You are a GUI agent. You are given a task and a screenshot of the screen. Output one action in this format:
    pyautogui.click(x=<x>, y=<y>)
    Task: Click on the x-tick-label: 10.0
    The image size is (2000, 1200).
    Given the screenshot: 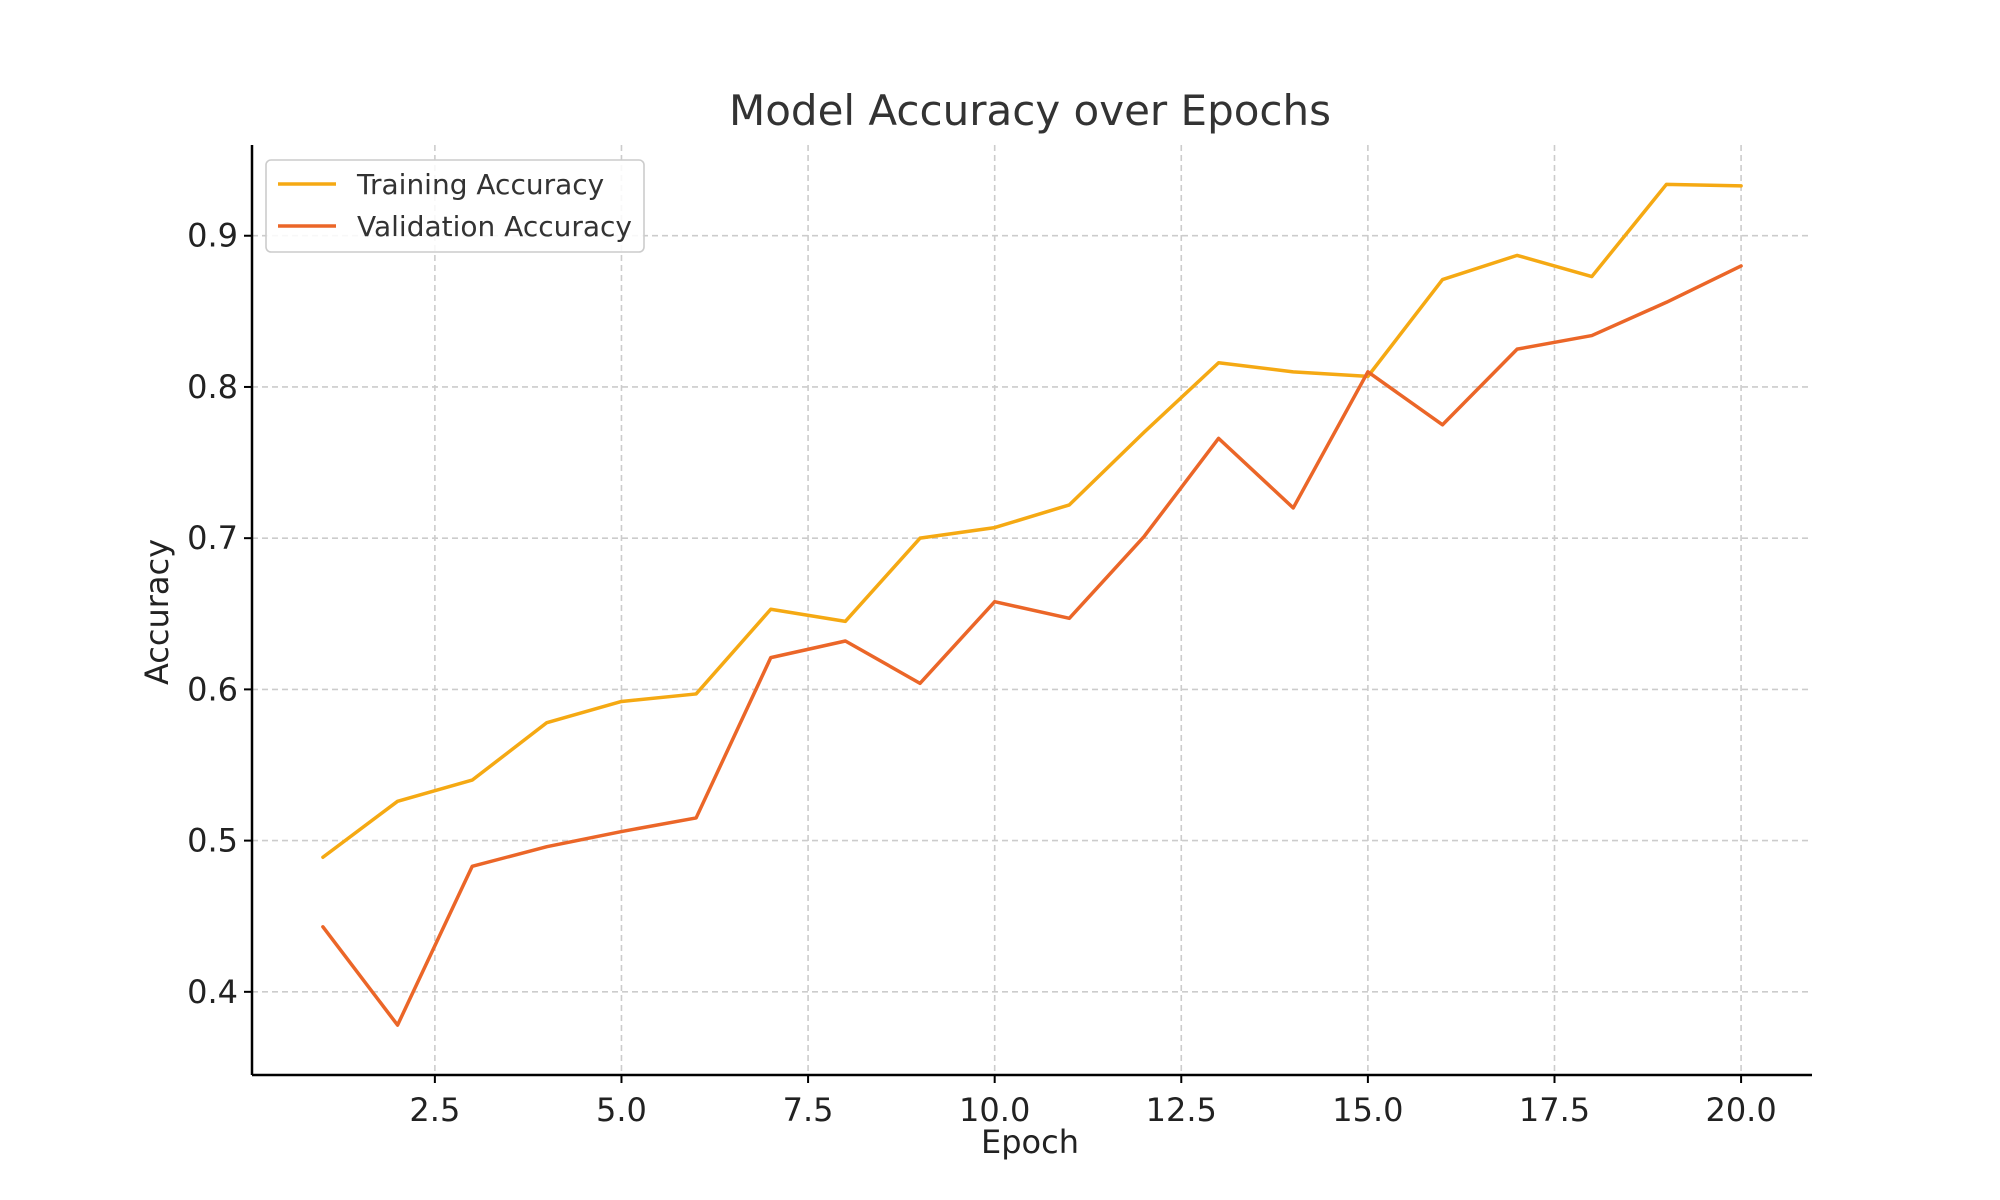 What is the action you would take?
    pyautogui.click(x=994, y=1110)
    